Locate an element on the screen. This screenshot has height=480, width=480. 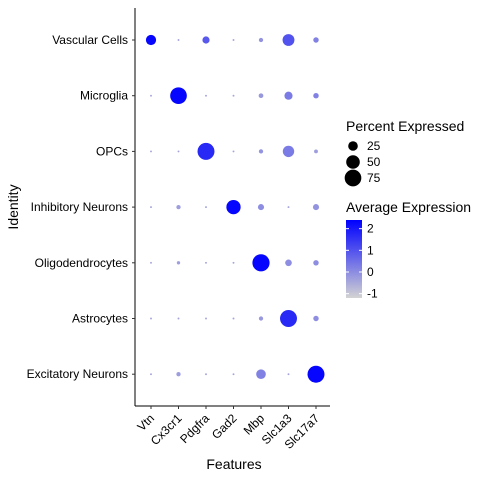
dot-astrocytes-pdgfra is located at coordinates (206, 318).